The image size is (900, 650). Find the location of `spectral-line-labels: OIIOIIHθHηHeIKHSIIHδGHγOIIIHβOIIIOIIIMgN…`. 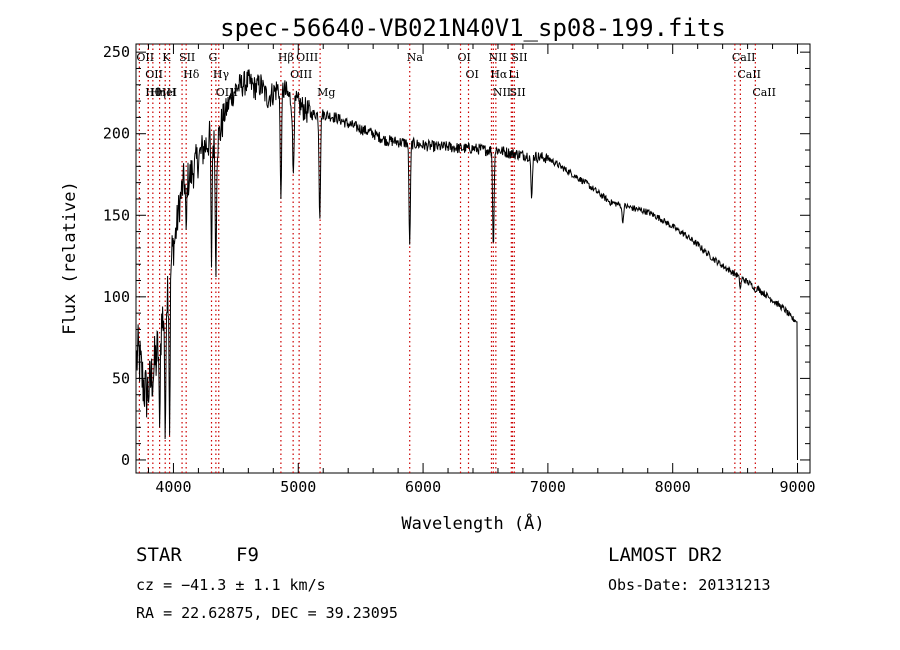

spectral-line-labels: OIIOIIHθHηHeIKHSIIHδGHγOIIIHβOIIIOIIIMgN… is located at coordinates (456, 75).